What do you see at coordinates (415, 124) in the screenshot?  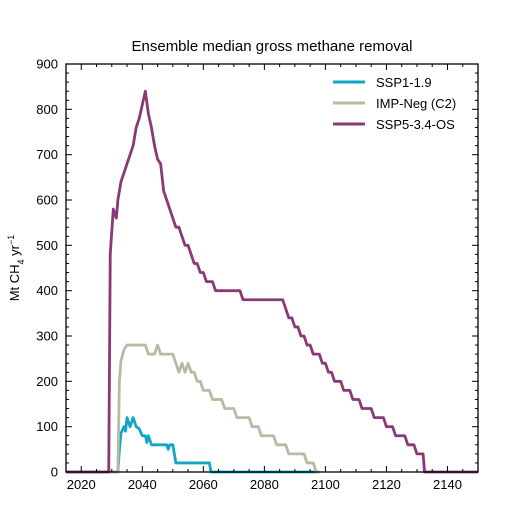 I see `legend-label-2: SSP5-3.4-OS` at bounding box center [415, 124].